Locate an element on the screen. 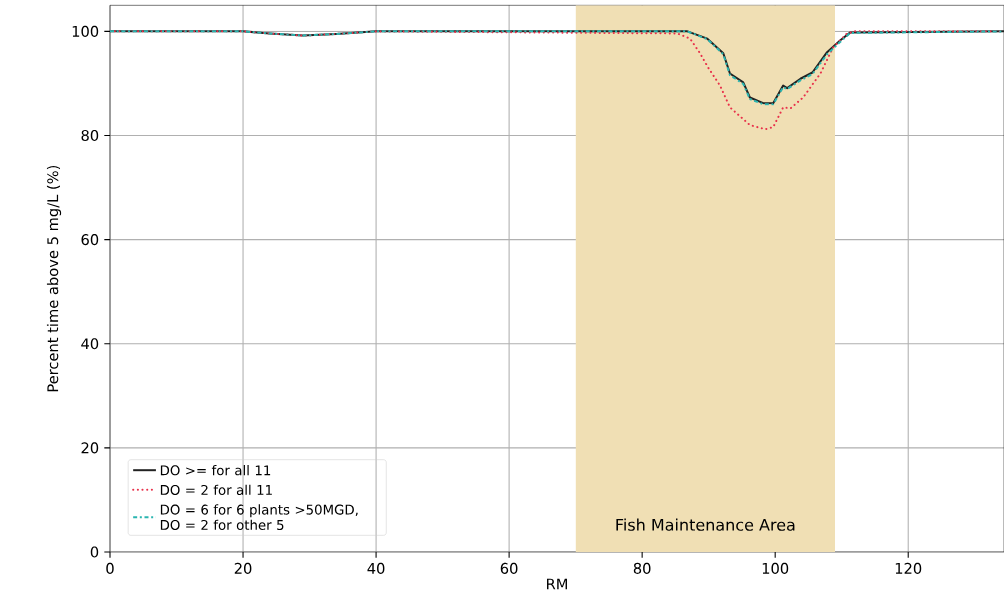  y-tick-label: 20 is located at coordinates (90, 448).